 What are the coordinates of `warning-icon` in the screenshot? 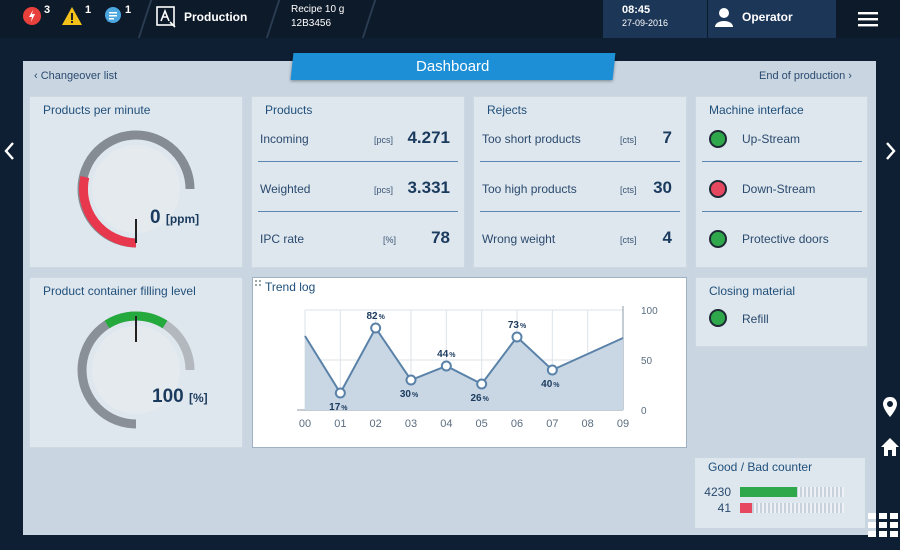 It's located at (72, 16).